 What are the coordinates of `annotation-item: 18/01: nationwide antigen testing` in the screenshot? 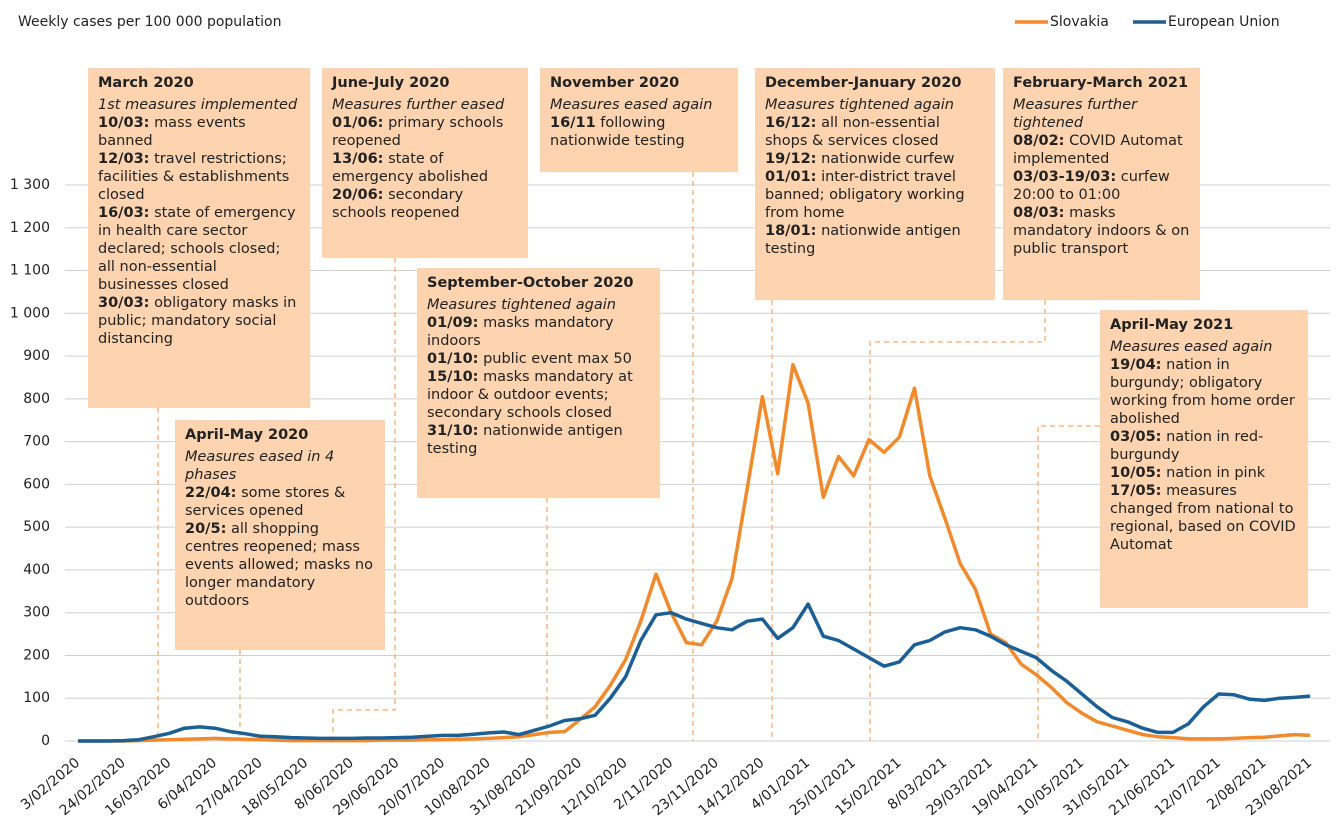 It's located at (875, 240).